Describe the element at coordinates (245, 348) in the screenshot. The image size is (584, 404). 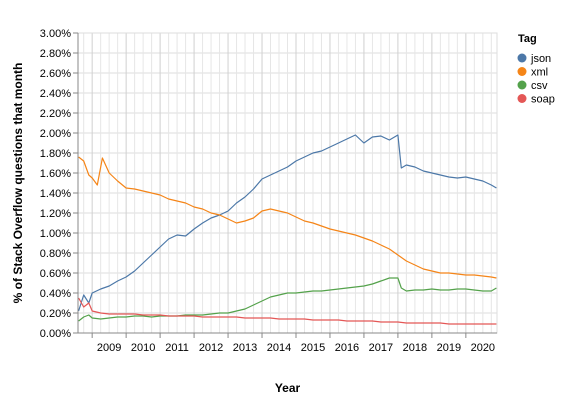
I see `x-tick-label: 2013` at that location.